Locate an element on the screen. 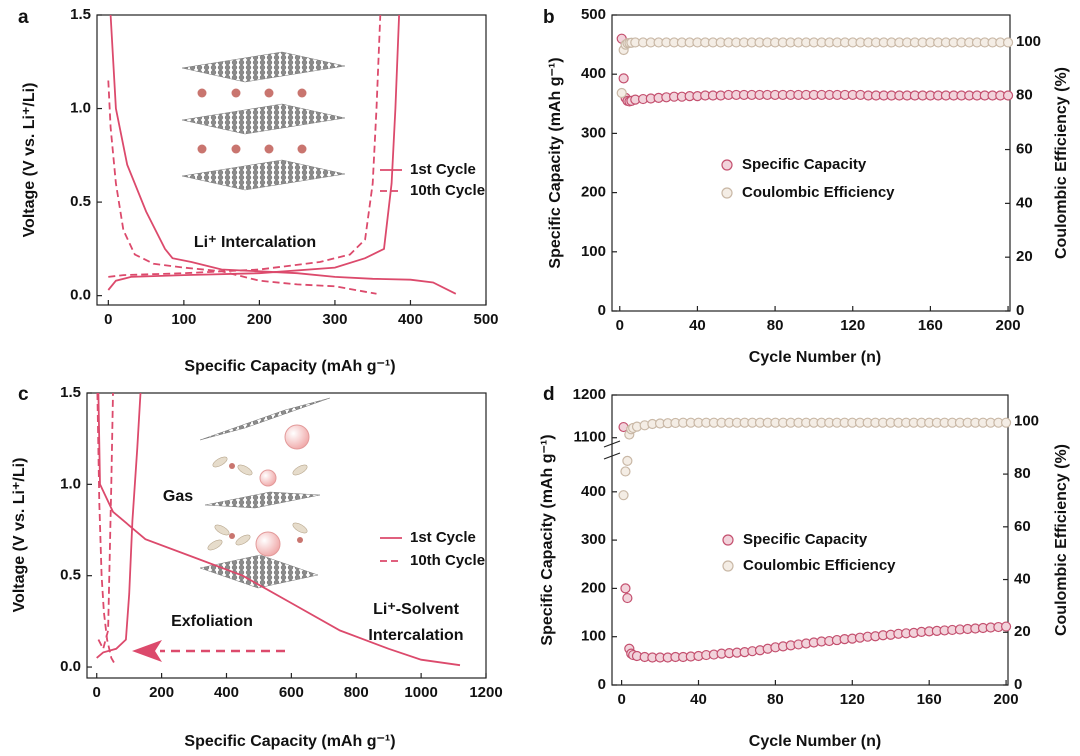 The height and width of the screenshot is (756, 1080). x-tick-label: 1000 is located at coordinates (420, 692).